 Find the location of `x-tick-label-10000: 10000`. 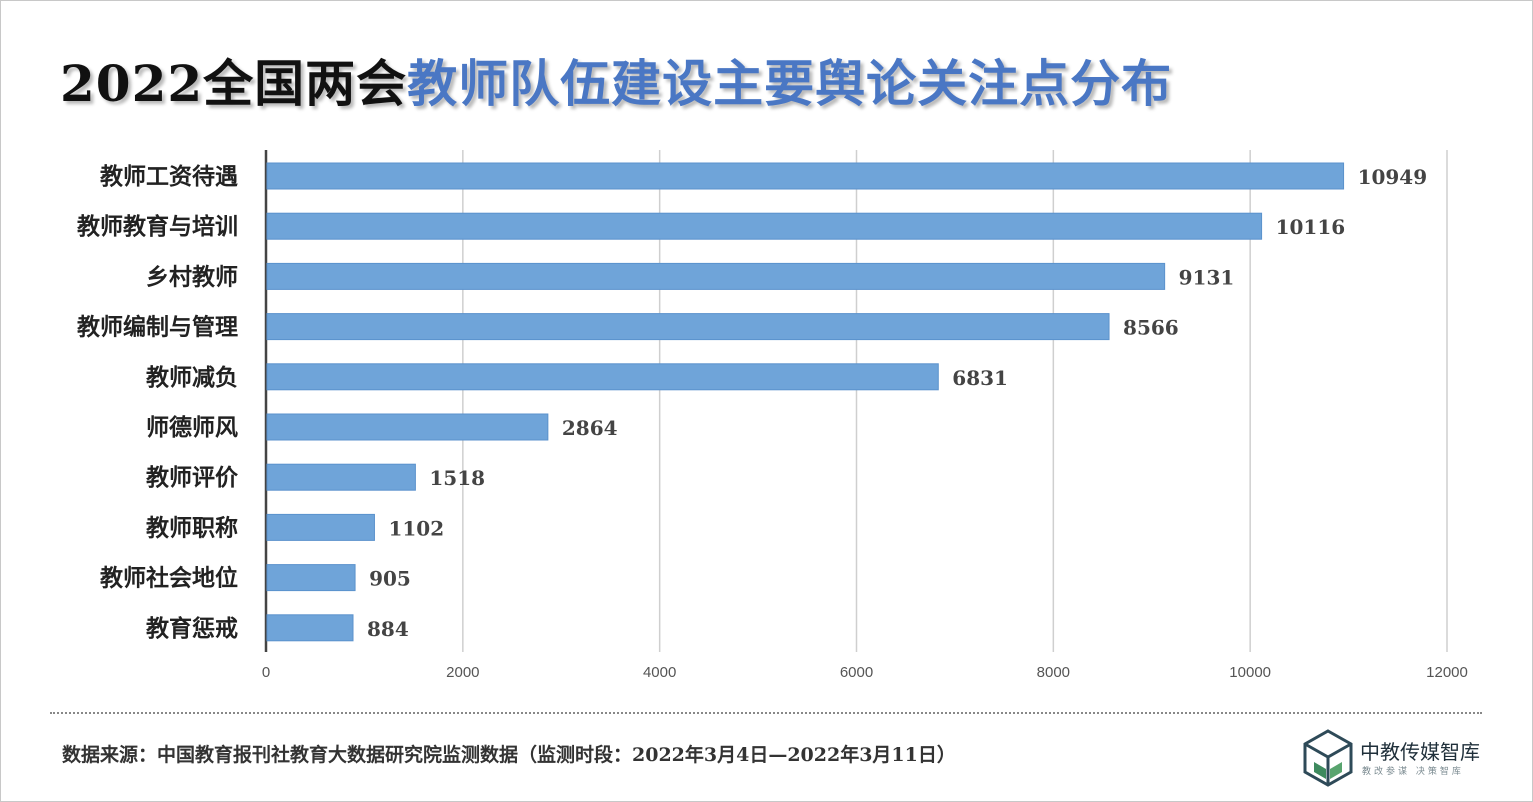

x-tick-label-10000: 10000 is located at coordinates (1250, 672).